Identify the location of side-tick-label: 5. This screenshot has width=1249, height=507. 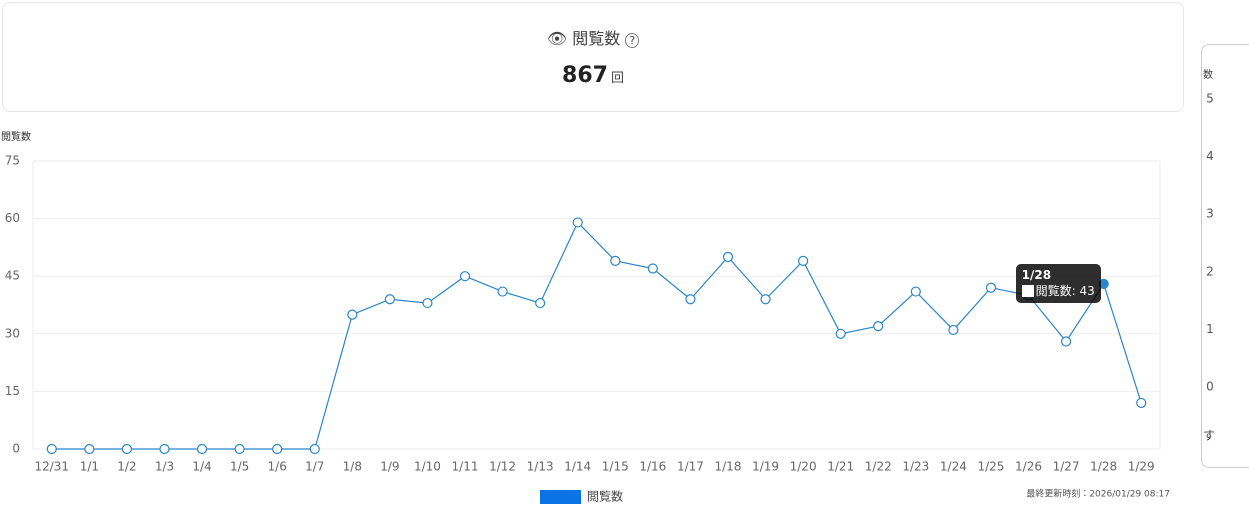
(1210, 99).